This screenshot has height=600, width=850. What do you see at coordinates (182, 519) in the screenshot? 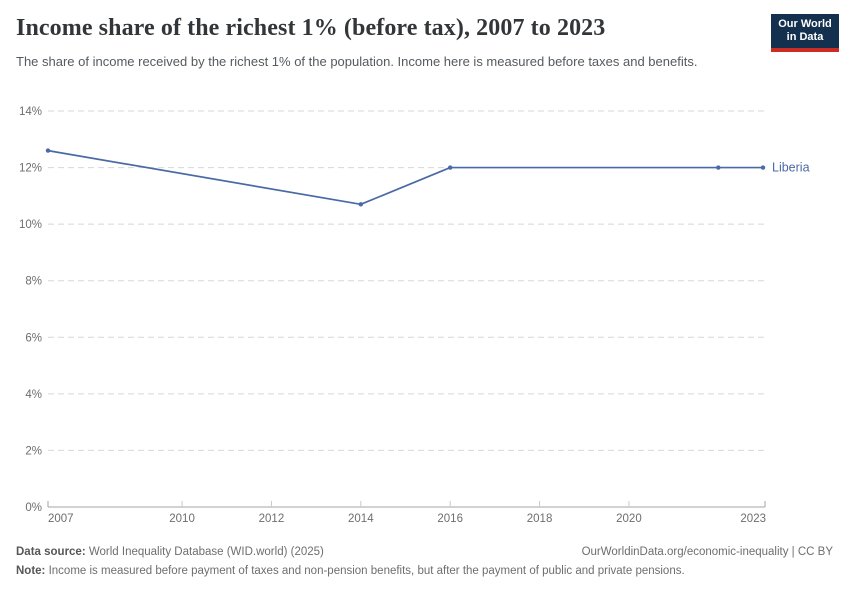
I see `x-tick-label: 2010` at bounding box center [182, 519].